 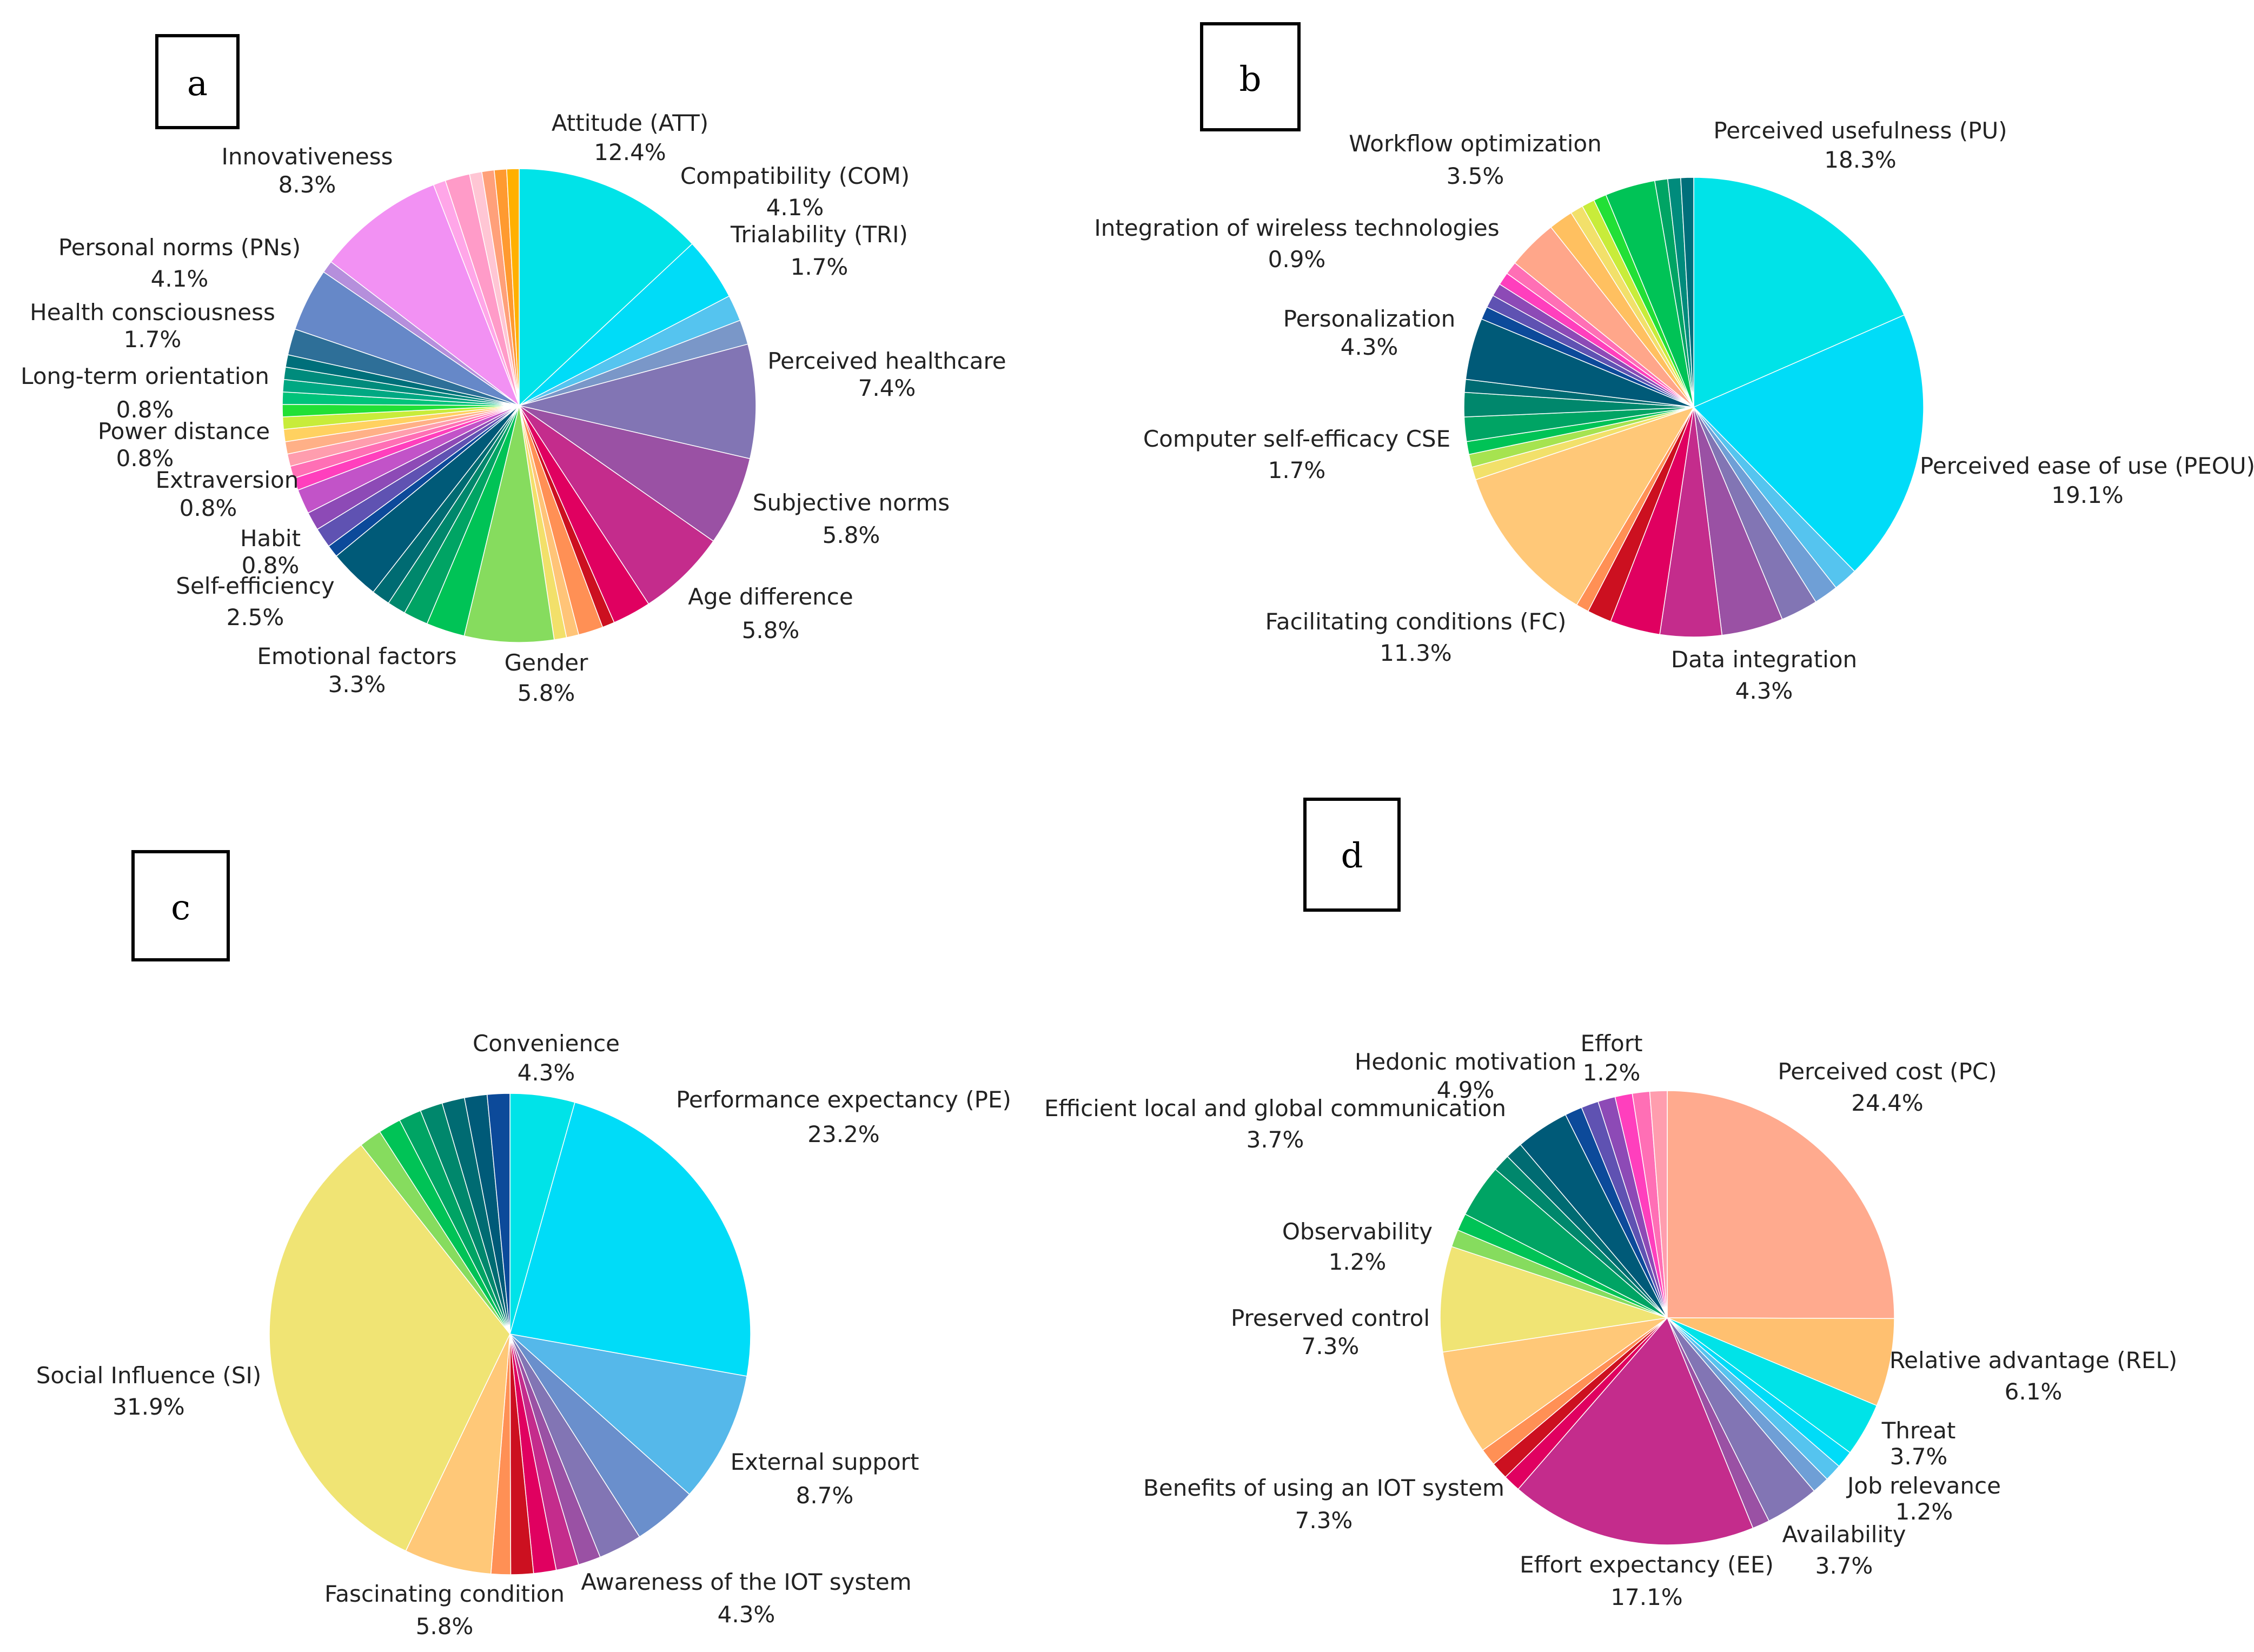 What do you see at coordinates (1297, 470) in the screenshot?
I see `pct-cse: 1.7%` at bounding box center [1297, 470].